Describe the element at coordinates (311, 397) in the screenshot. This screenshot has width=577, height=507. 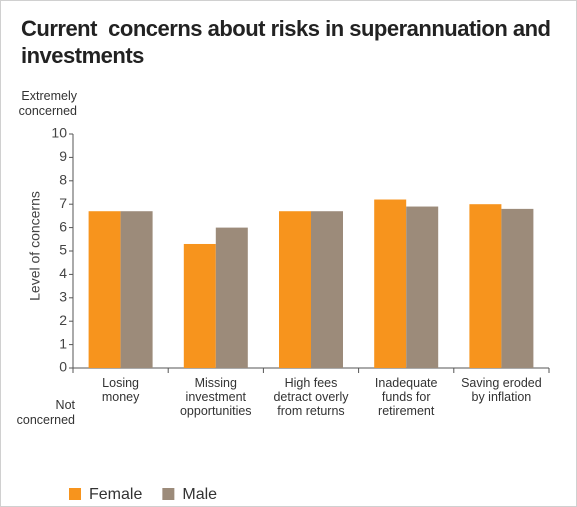
I see `x-tick-label: High fees detract overly from returns` at that location.